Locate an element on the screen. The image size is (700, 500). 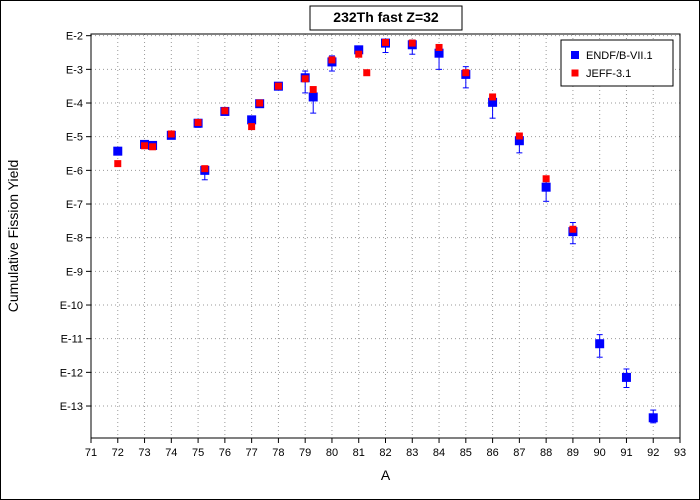
x-tick-label: 82 is located at coordinates (385, 453).